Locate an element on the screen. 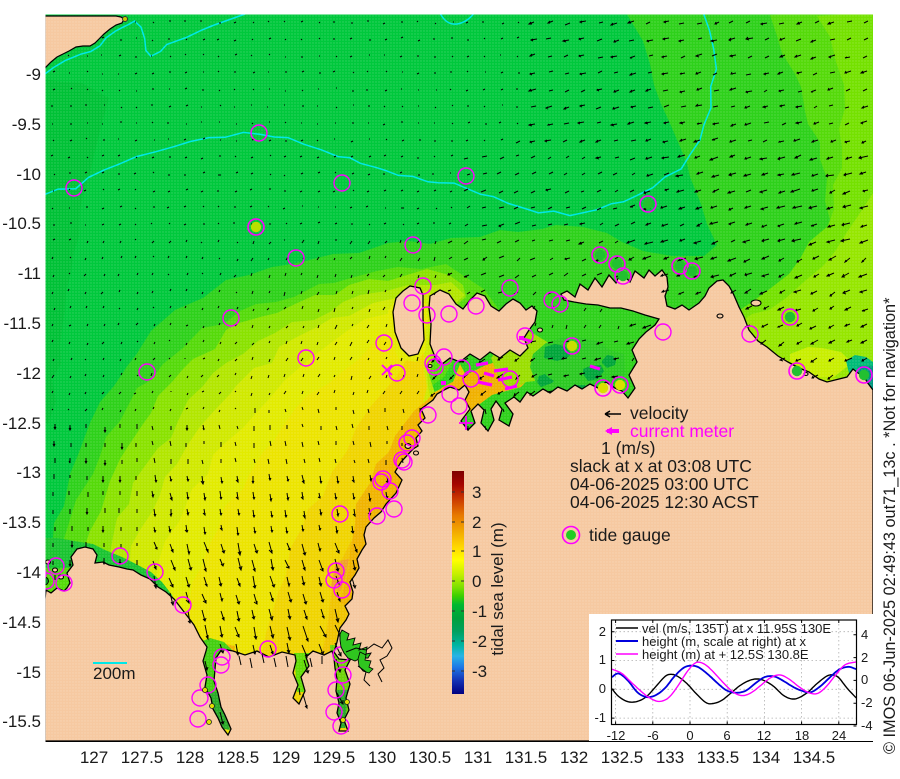 This screenshot has height=779, width=900. svg-text: 131.5 is located at coordinates (526, 757).